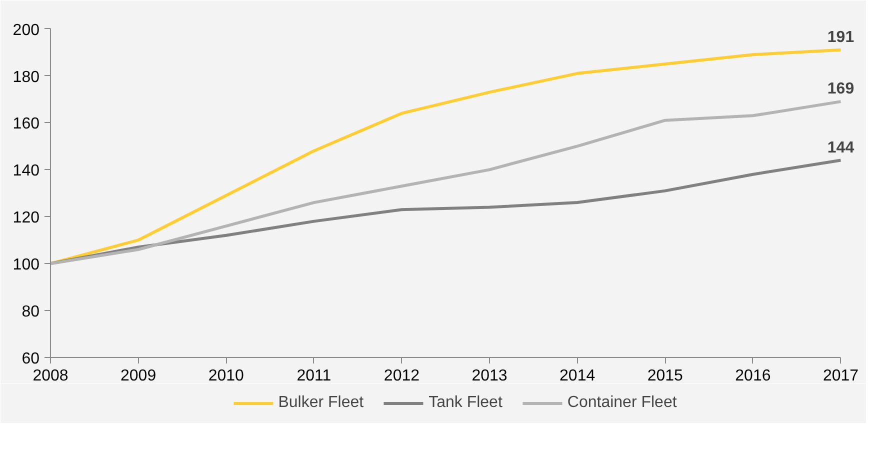 This screenshot has height=470, width=886. What do you see at coordinates (226, 376) in the screenshot?
I see `x-tick-label: 2010` at bounding box center [226, 376].